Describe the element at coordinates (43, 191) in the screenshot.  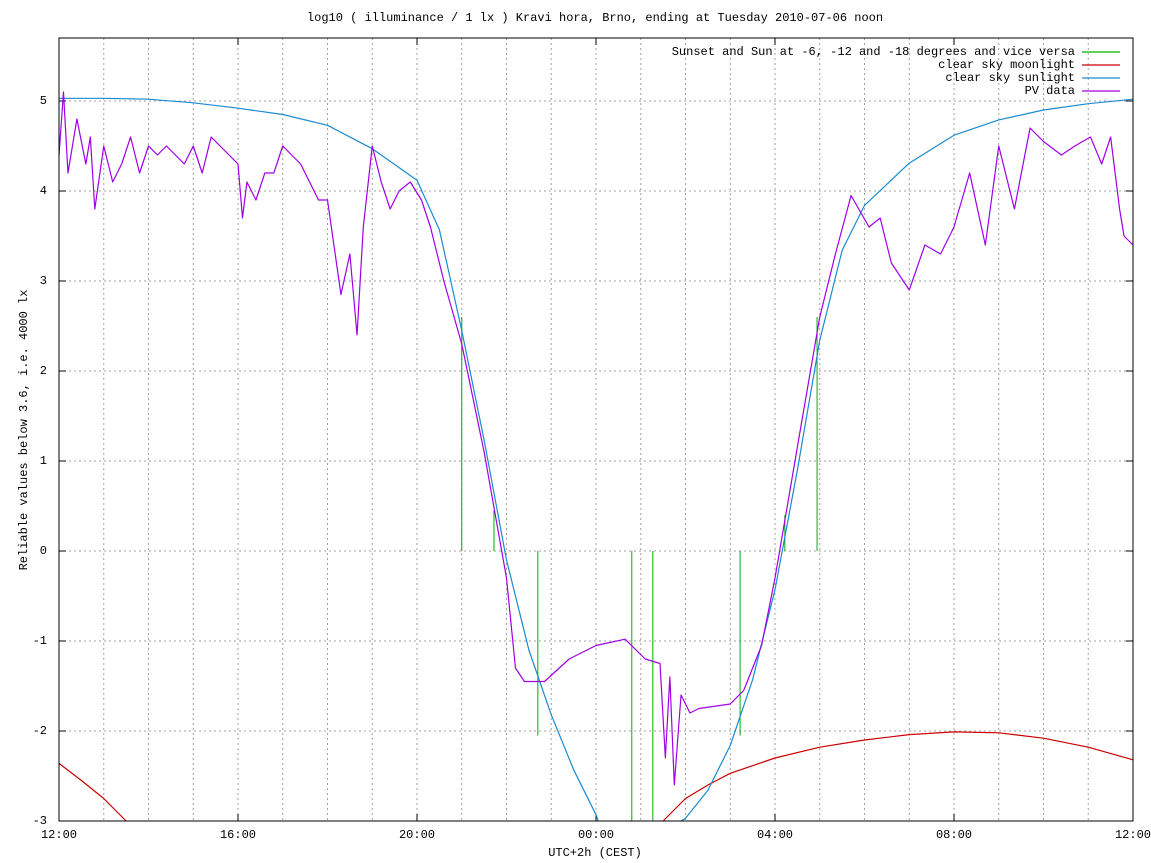
I see `y-tick-label: 4` at that location.